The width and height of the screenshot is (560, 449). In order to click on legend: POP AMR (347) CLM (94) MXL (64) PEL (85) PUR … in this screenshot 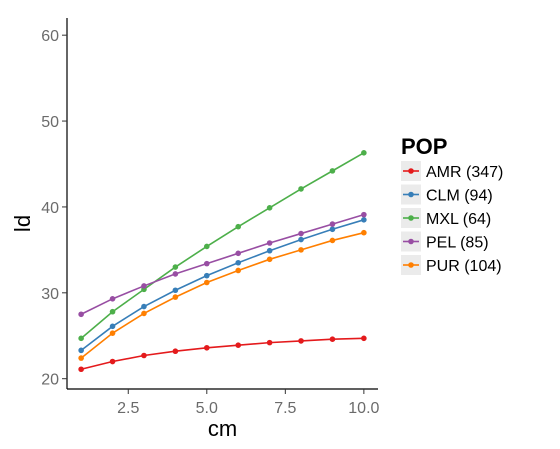, I will do `click(452, 204)`.